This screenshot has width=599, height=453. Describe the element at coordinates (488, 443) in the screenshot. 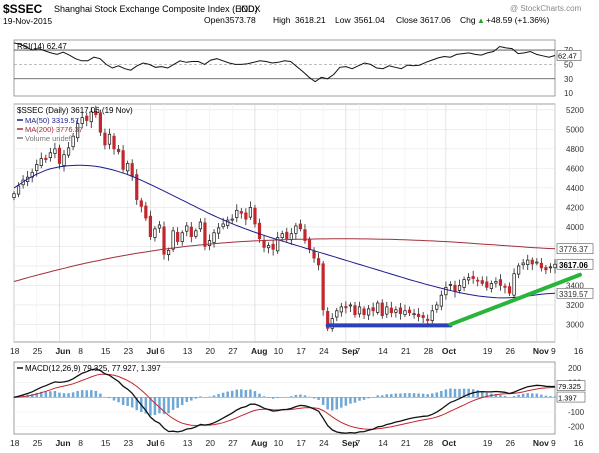

I see `x-tick-label: 19` at that location.